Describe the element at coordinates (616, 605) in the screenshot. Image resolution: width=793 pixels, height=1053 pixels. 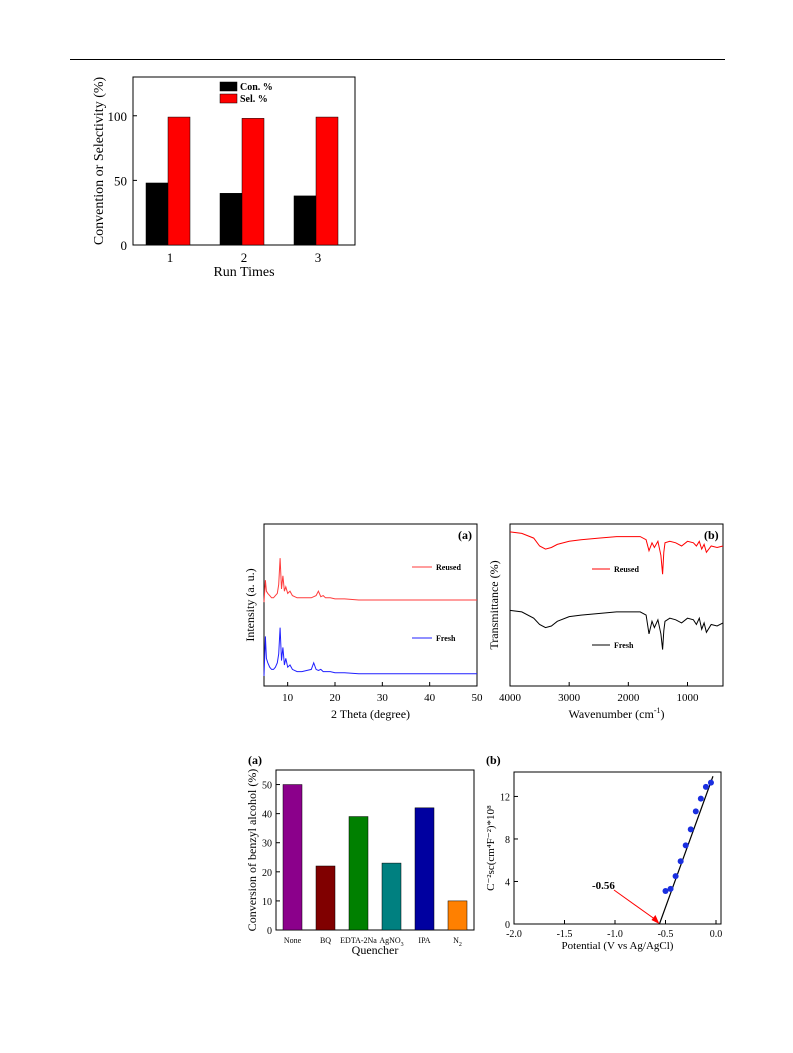
I see `fig2b-frame` at that location.